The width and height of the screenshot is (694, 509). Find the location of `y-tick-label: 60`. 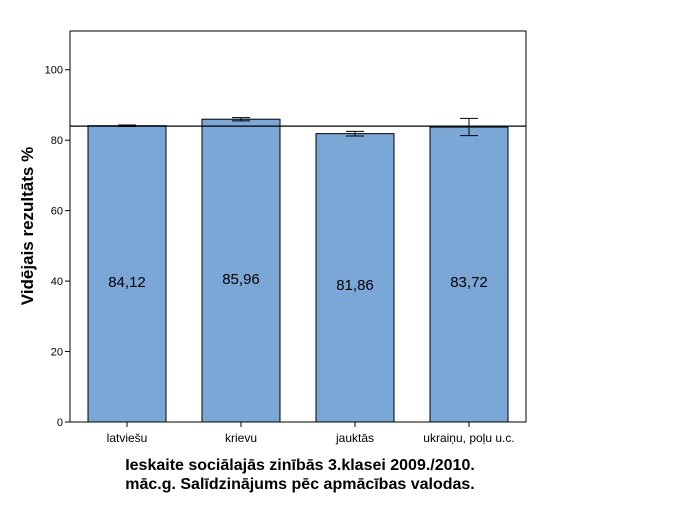

y-tick-label: 60 is located at coordinates (57, 212).